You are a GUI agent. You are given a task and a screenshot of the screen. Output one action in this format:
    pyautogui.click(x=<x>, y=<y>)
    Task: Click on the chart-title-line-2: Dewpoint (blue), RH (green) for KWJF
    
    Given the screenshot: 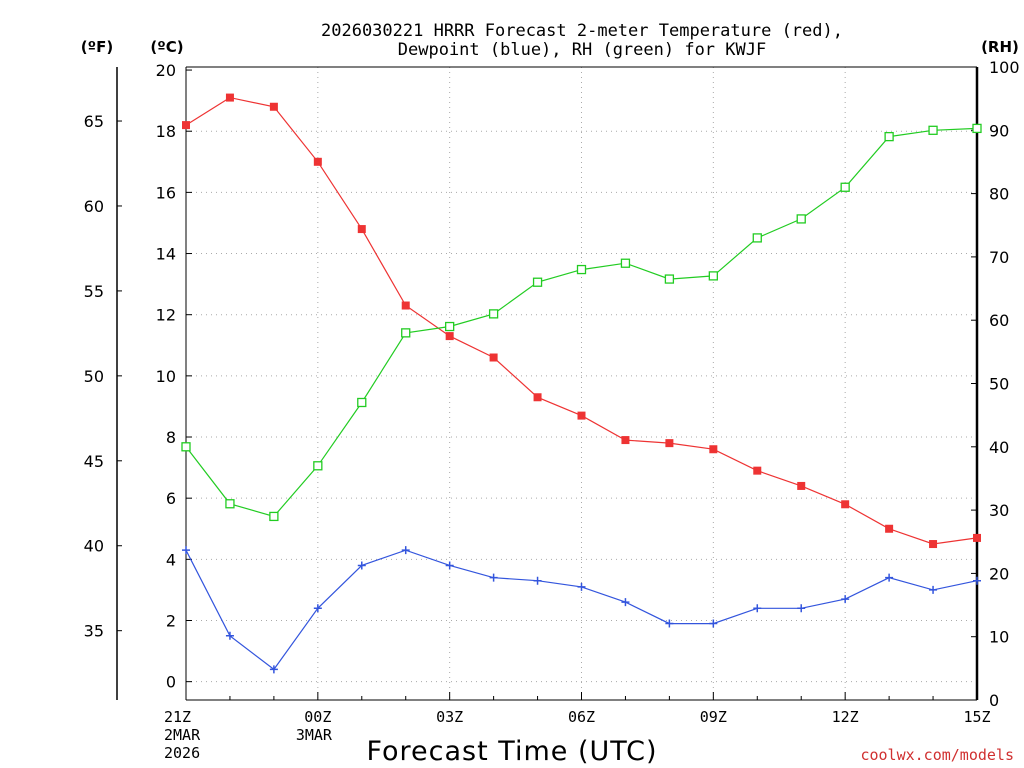 What is the action you would take?
    pyautogui.click(x=582, y=50)
    